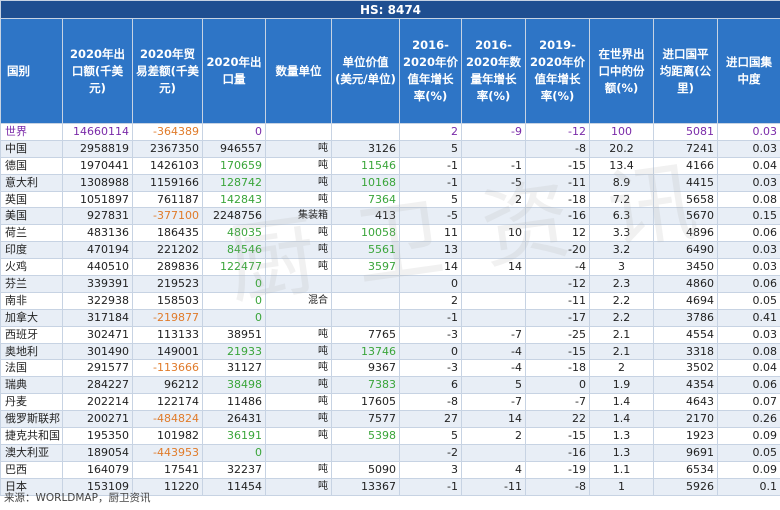  I want to click on cell-qty: 11454, so click(234, 486).